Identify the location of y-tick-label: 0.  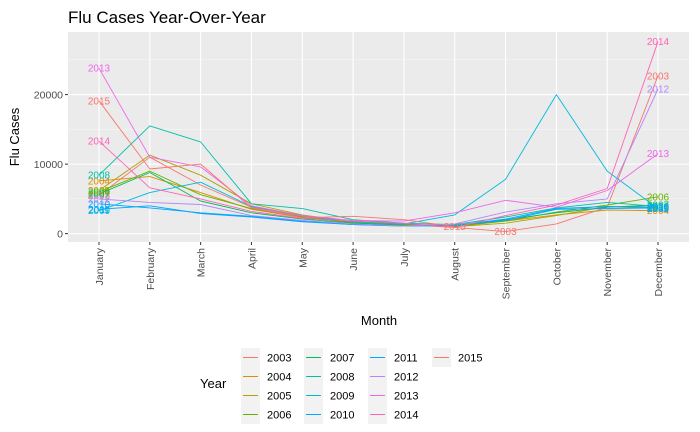
(60, 235).